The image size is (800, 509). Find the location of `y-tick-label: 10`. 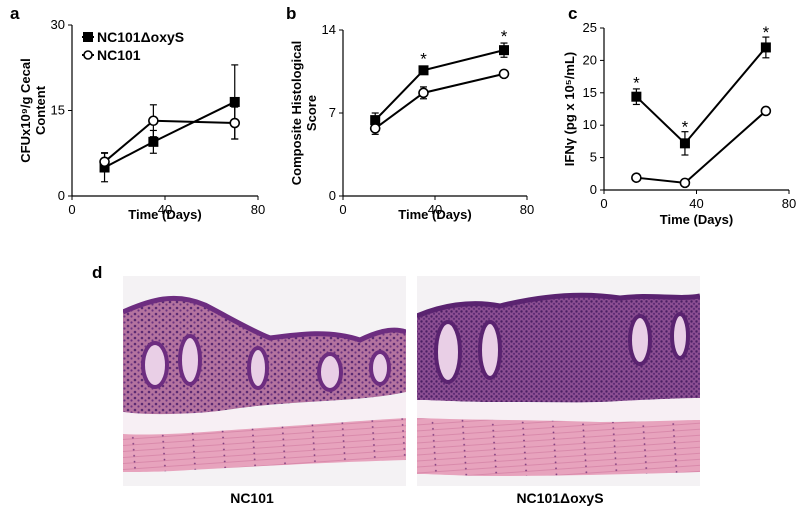

y-tick-label: 10 is located at coordinates (590, 124).